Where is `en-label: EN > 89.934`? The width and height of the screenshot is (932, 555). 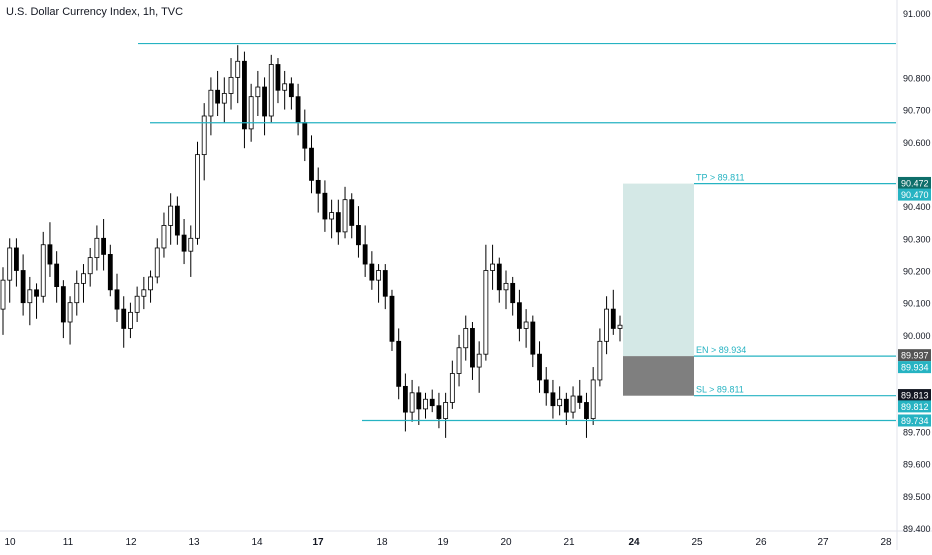
en-label: EN > 89.934 is located at coordinates (721, 350).